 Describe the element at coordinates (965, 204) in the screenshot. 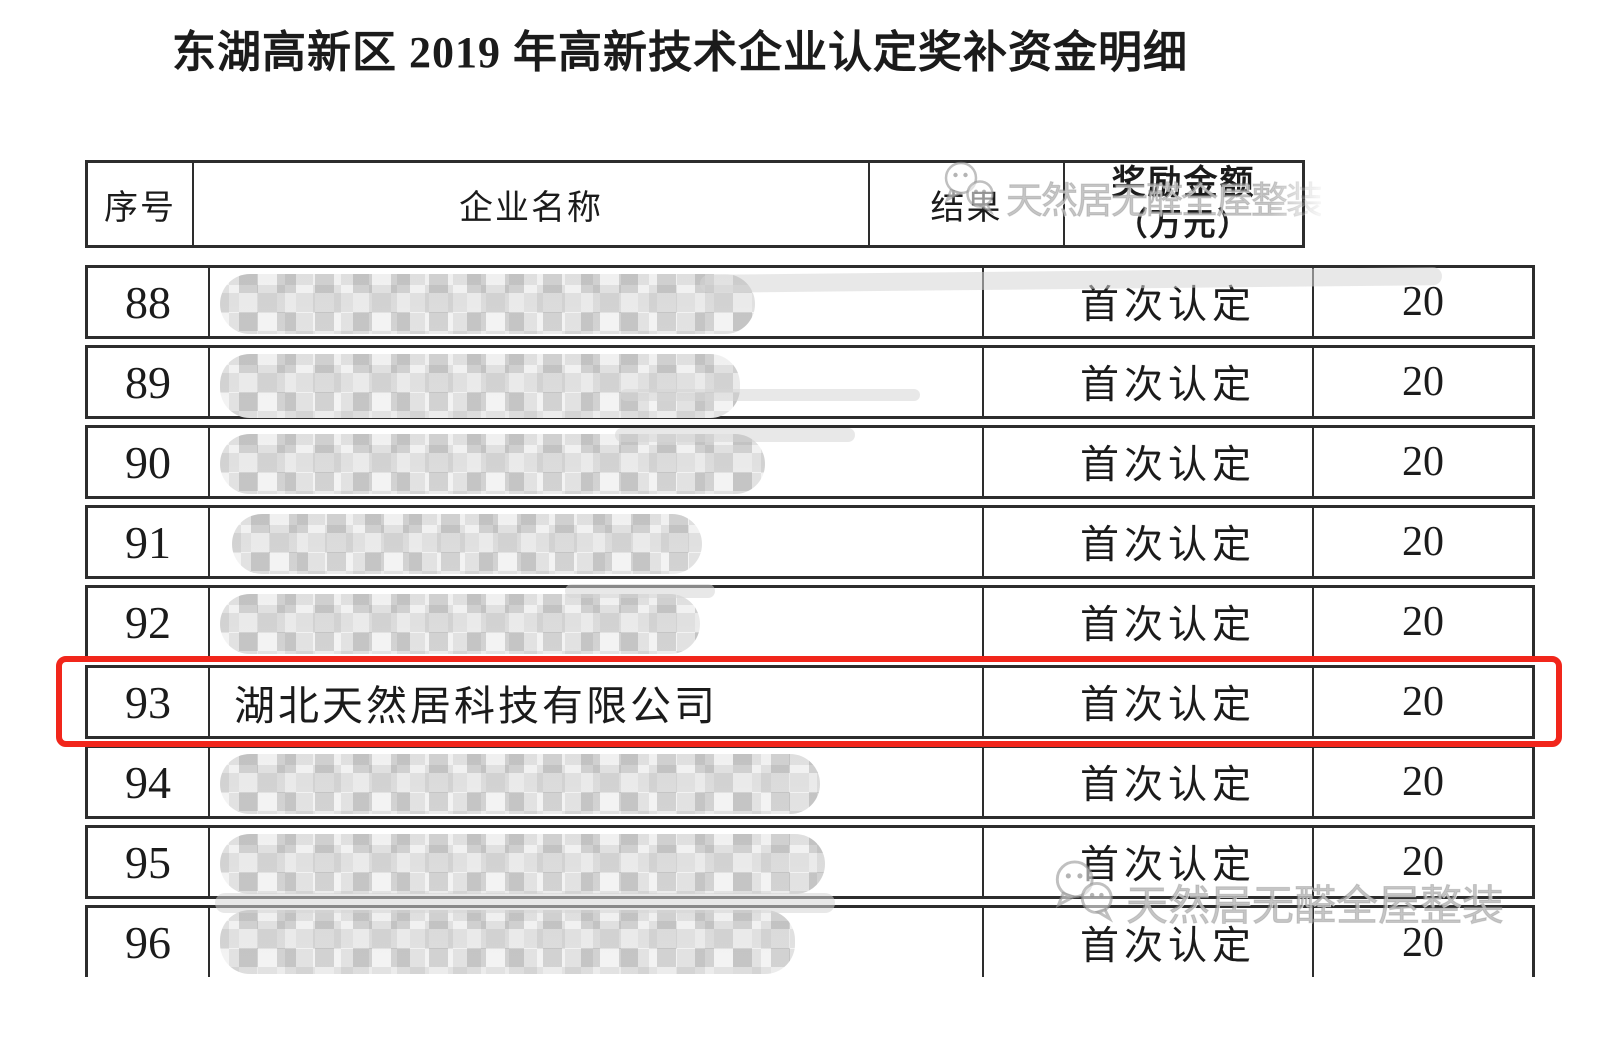

I see `header-cell-result: 结果` at that location.